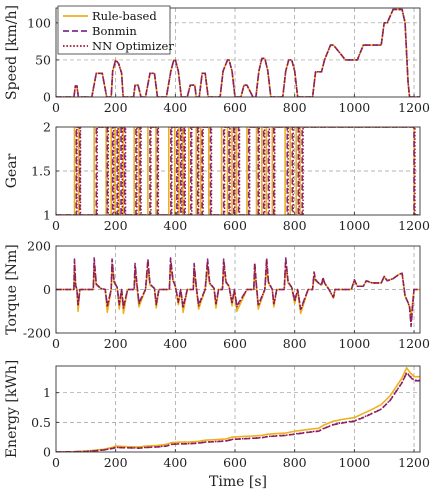 This screenshot has width=436, height=497. What do you see at coordinates (414, 343) in the screenshot?
I see `x-tick-label-2-6: 1200` at bounding box center [414, 343].